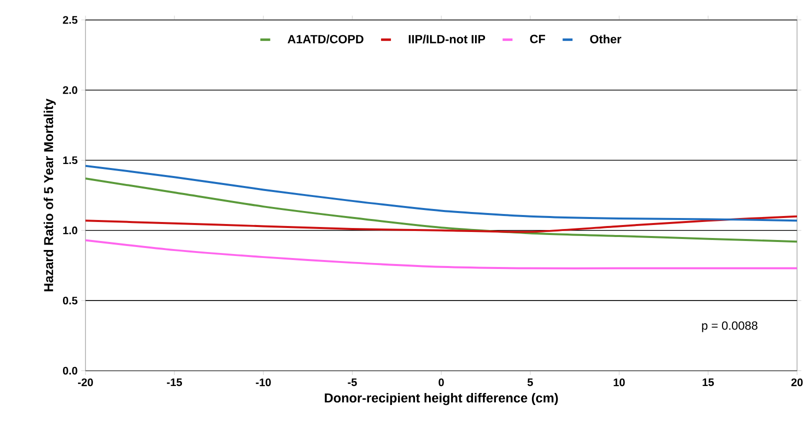 The height and width of the screenshot is (438, 808). I want to click on legend-label: Other, so click(606, 39).